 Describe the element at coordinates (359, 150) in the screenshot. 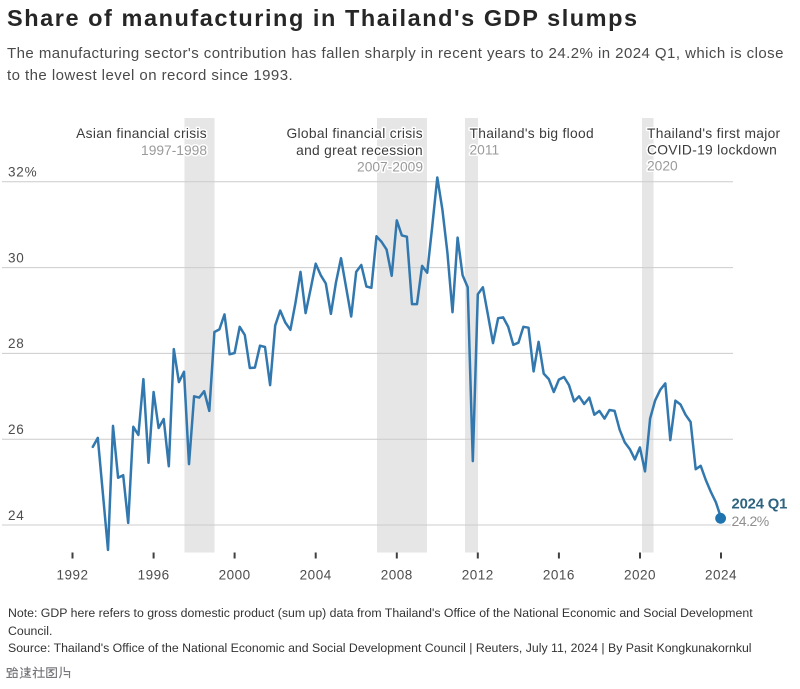

I see `svg-text: and great recession` at that location.